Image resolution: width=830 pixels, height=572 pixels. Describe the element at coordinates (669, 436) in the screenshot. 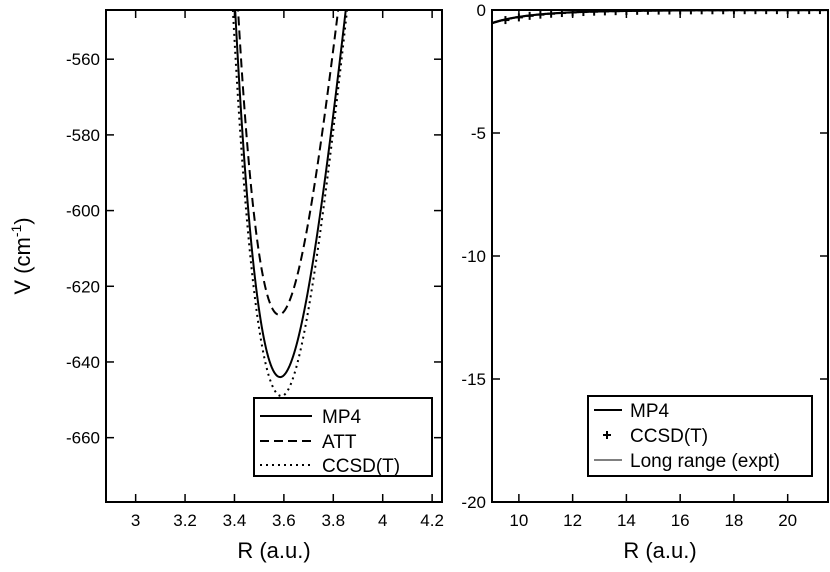

I see `legend-ccsdt-r-label: CCSD(T)` at that location.